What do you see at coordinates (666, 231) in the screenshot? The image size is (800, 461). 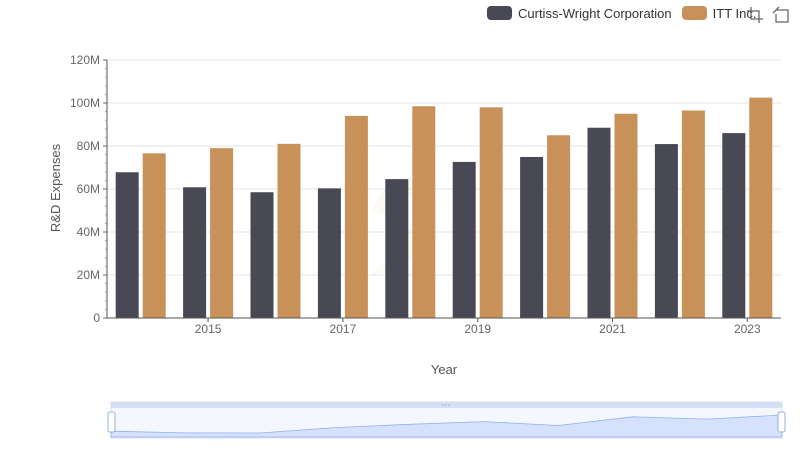 I see `bar-curtiss-wright-2022` at bounding box center [666, 231].